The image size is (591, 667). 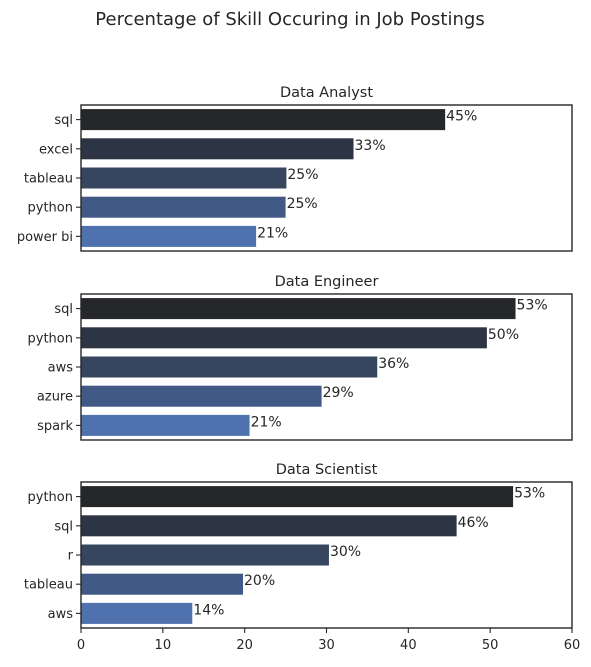 I want to click on y-tick-label: power bi, so click(x=45, y=237).